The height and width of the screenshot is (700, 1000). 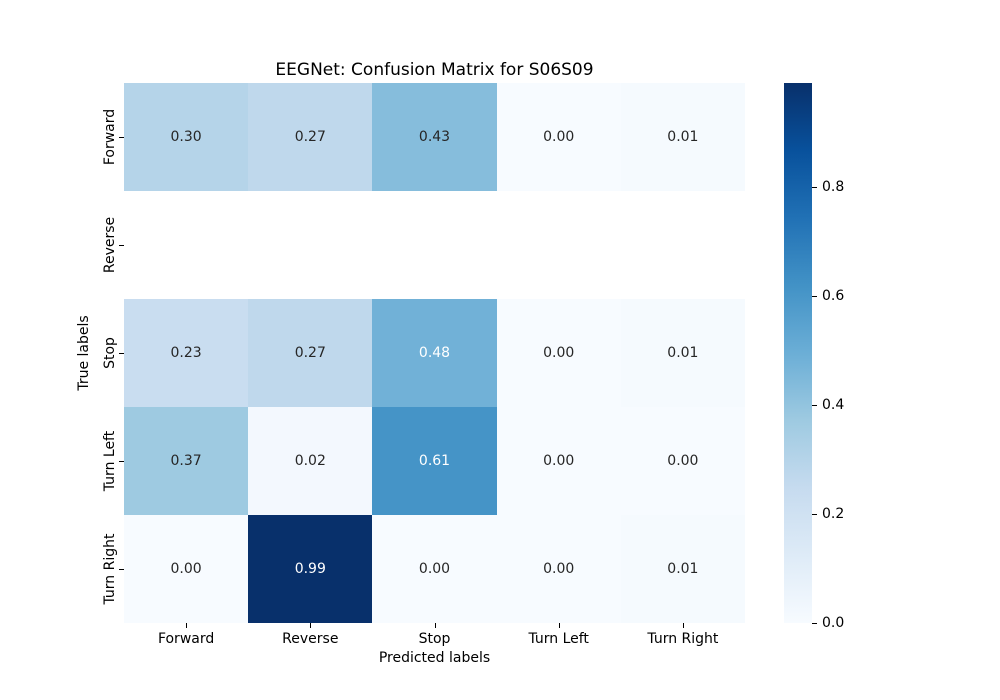 I want to click on heatmap-cell: 0.99, so click(x=310, y=569).